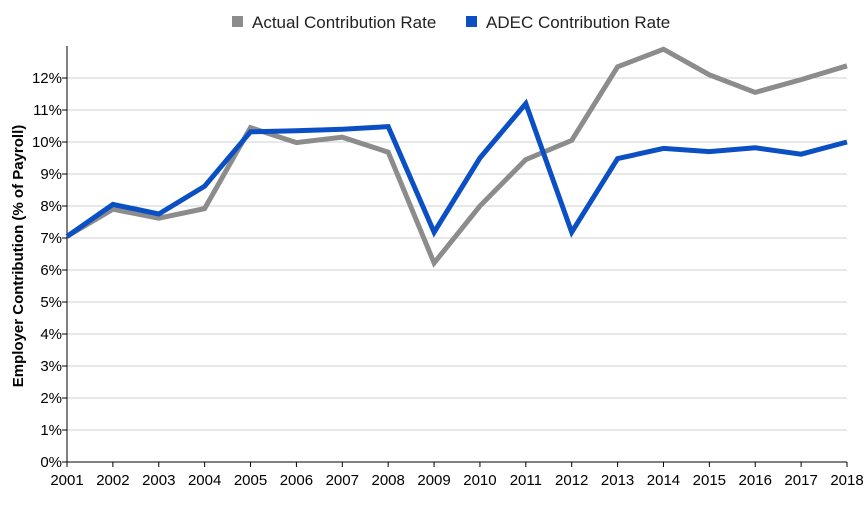 The image size is (864, 511). Describe the element at coordinates (51, 302) in the screenshot. I see `y-tick-label: 5%` at that location.